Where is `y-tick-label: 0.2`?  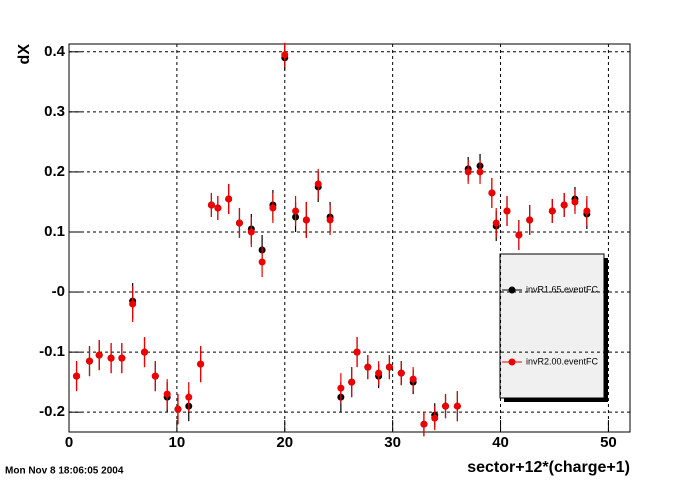
y-tick-label: 0.2 is located at coordinates (54, 171).